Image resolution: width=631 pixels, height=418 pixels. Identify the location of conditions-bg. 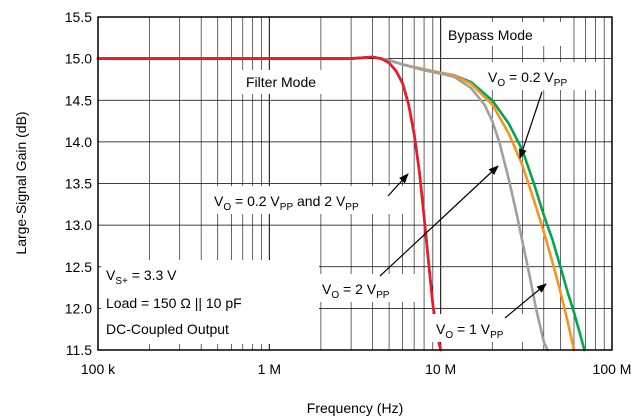
(210, 302).